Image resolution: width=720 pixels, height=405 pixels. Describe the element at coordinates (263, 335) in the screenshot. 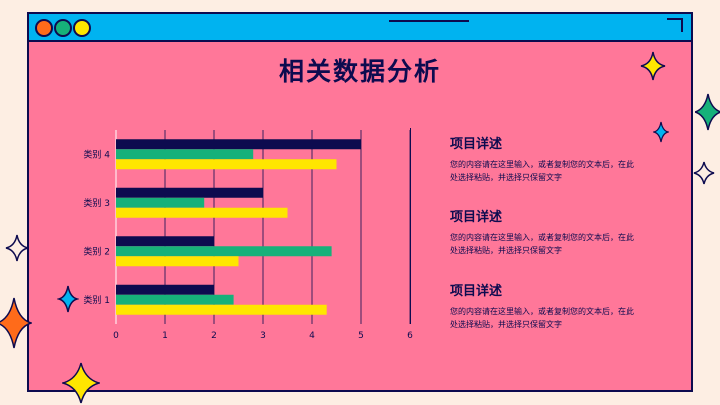

I see `x-tick-label: 3` at that location.